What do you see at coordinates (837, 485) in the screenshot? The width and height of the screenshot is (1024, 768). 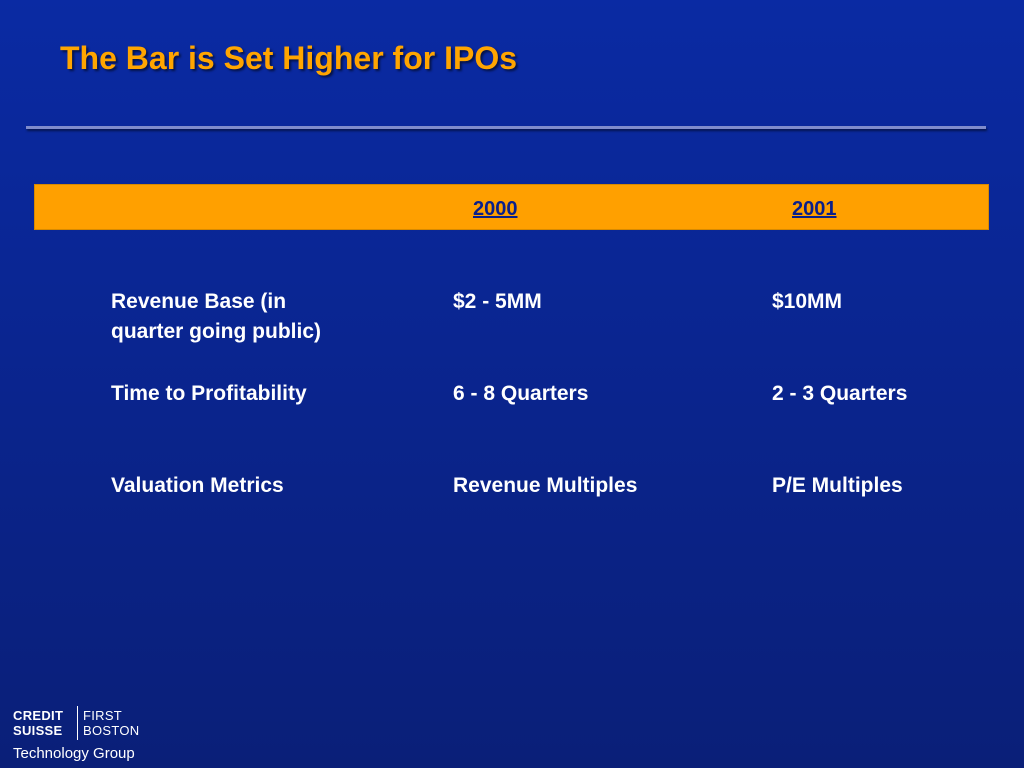 I see `valuation-metrics-2001: P/E Multiples` at bounding box center [837, 485].